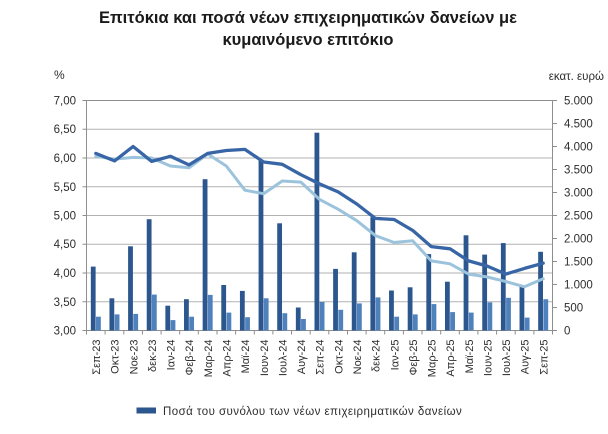  Describe the element at coordinates (65, 159) in the screenshot. I see `svg-text: 6,00` at that location.